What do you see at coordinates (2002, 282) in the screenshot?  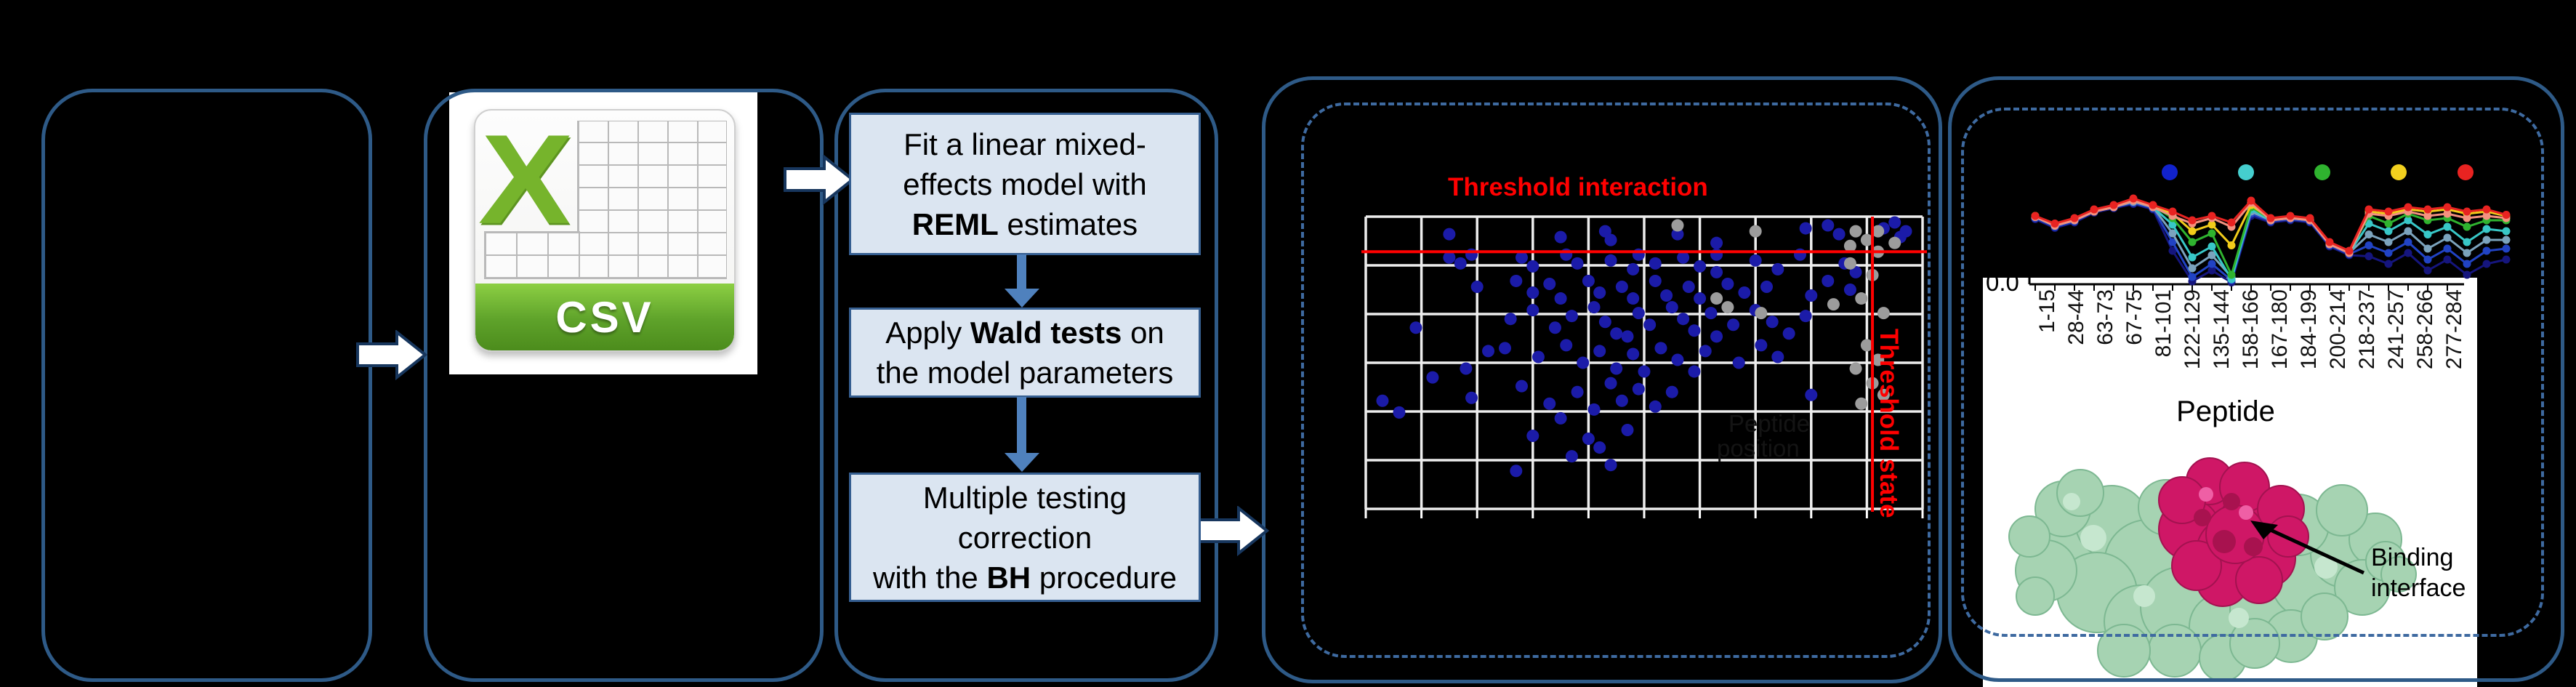 I see `y-axis-tick-0: 0.0` at bounding box center [2002, 282].